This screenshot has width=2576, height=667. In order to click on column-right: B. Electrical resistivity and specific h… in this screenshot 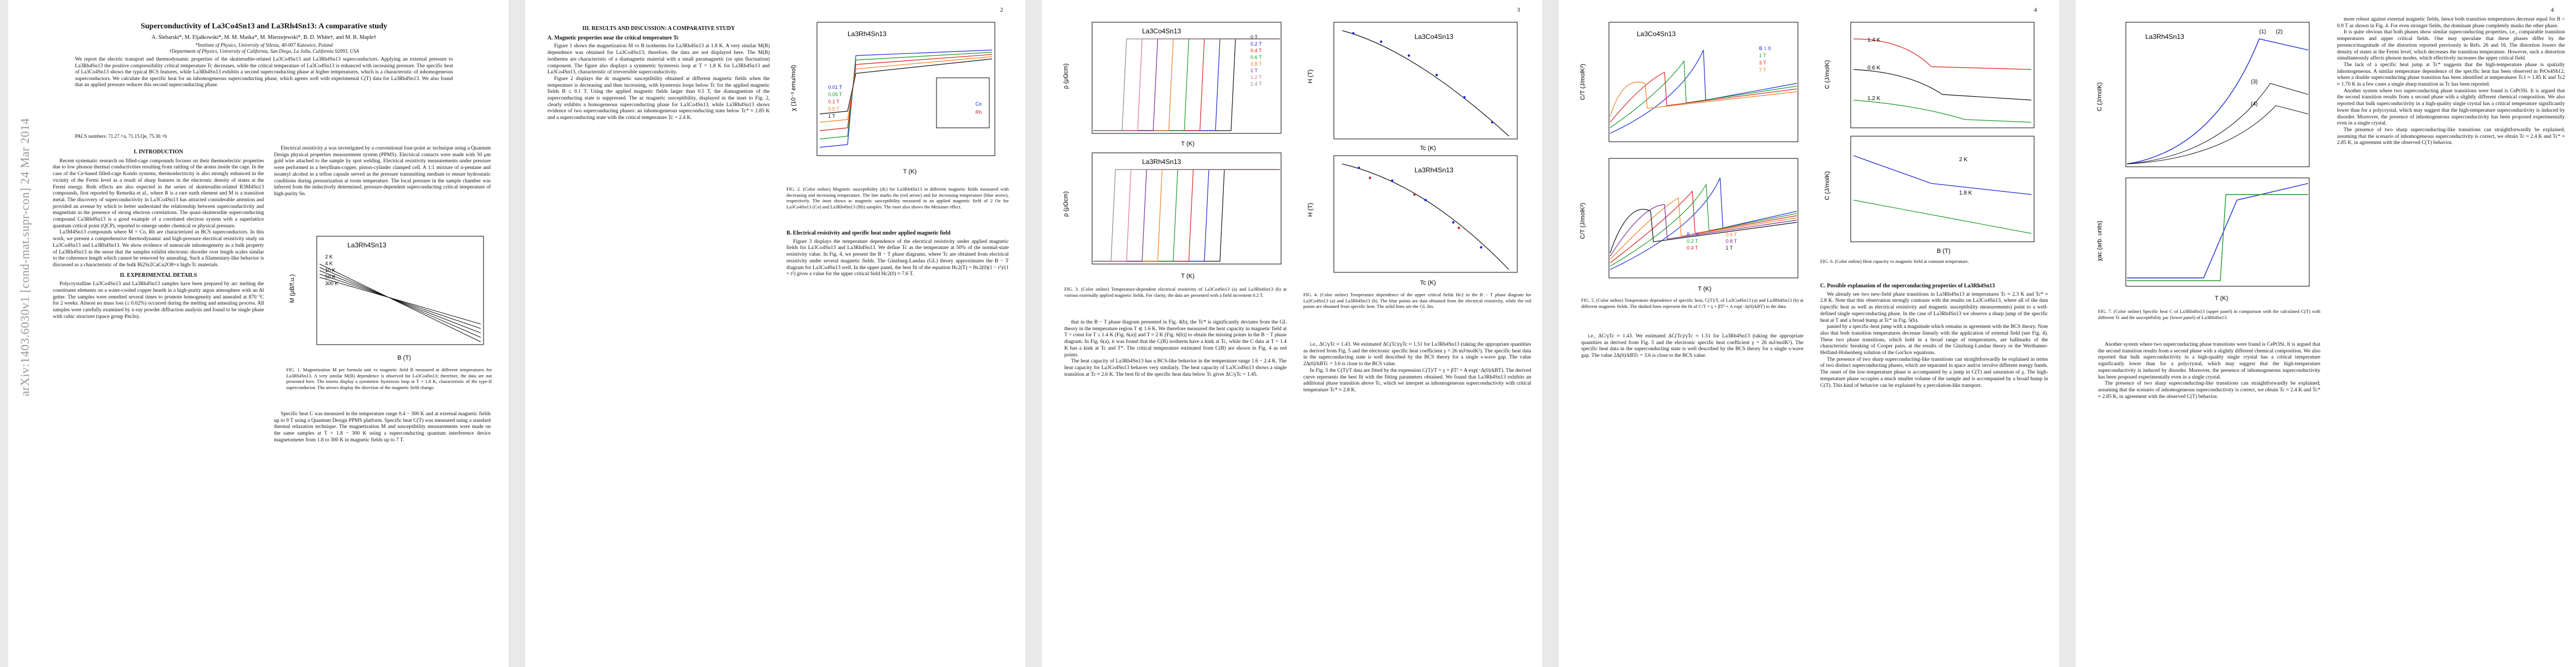, I will do `click(897, 442)`.